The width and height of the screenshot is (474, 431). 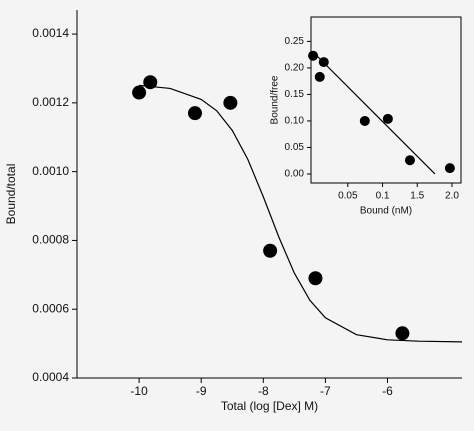 What do you see at coordinates (295, 68) in the screenshot?
I see `y-tick-label: 0.20` at bounding box center [295, 68].